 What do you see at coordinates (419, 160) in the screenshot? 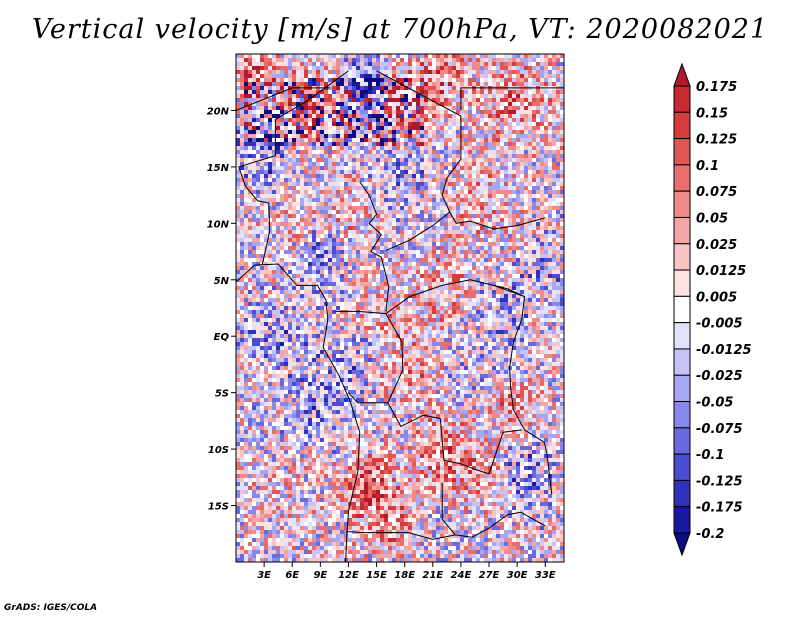
I see `border-chad` at bounding box center [419, 160].